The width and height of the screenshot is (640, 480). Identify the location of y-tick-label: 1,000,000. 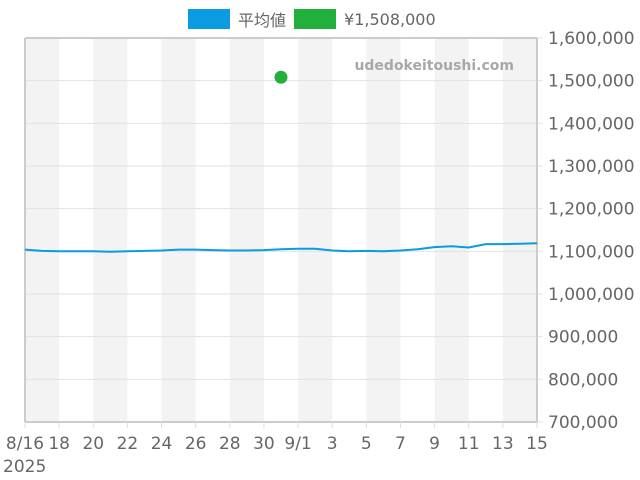
(591, 295).